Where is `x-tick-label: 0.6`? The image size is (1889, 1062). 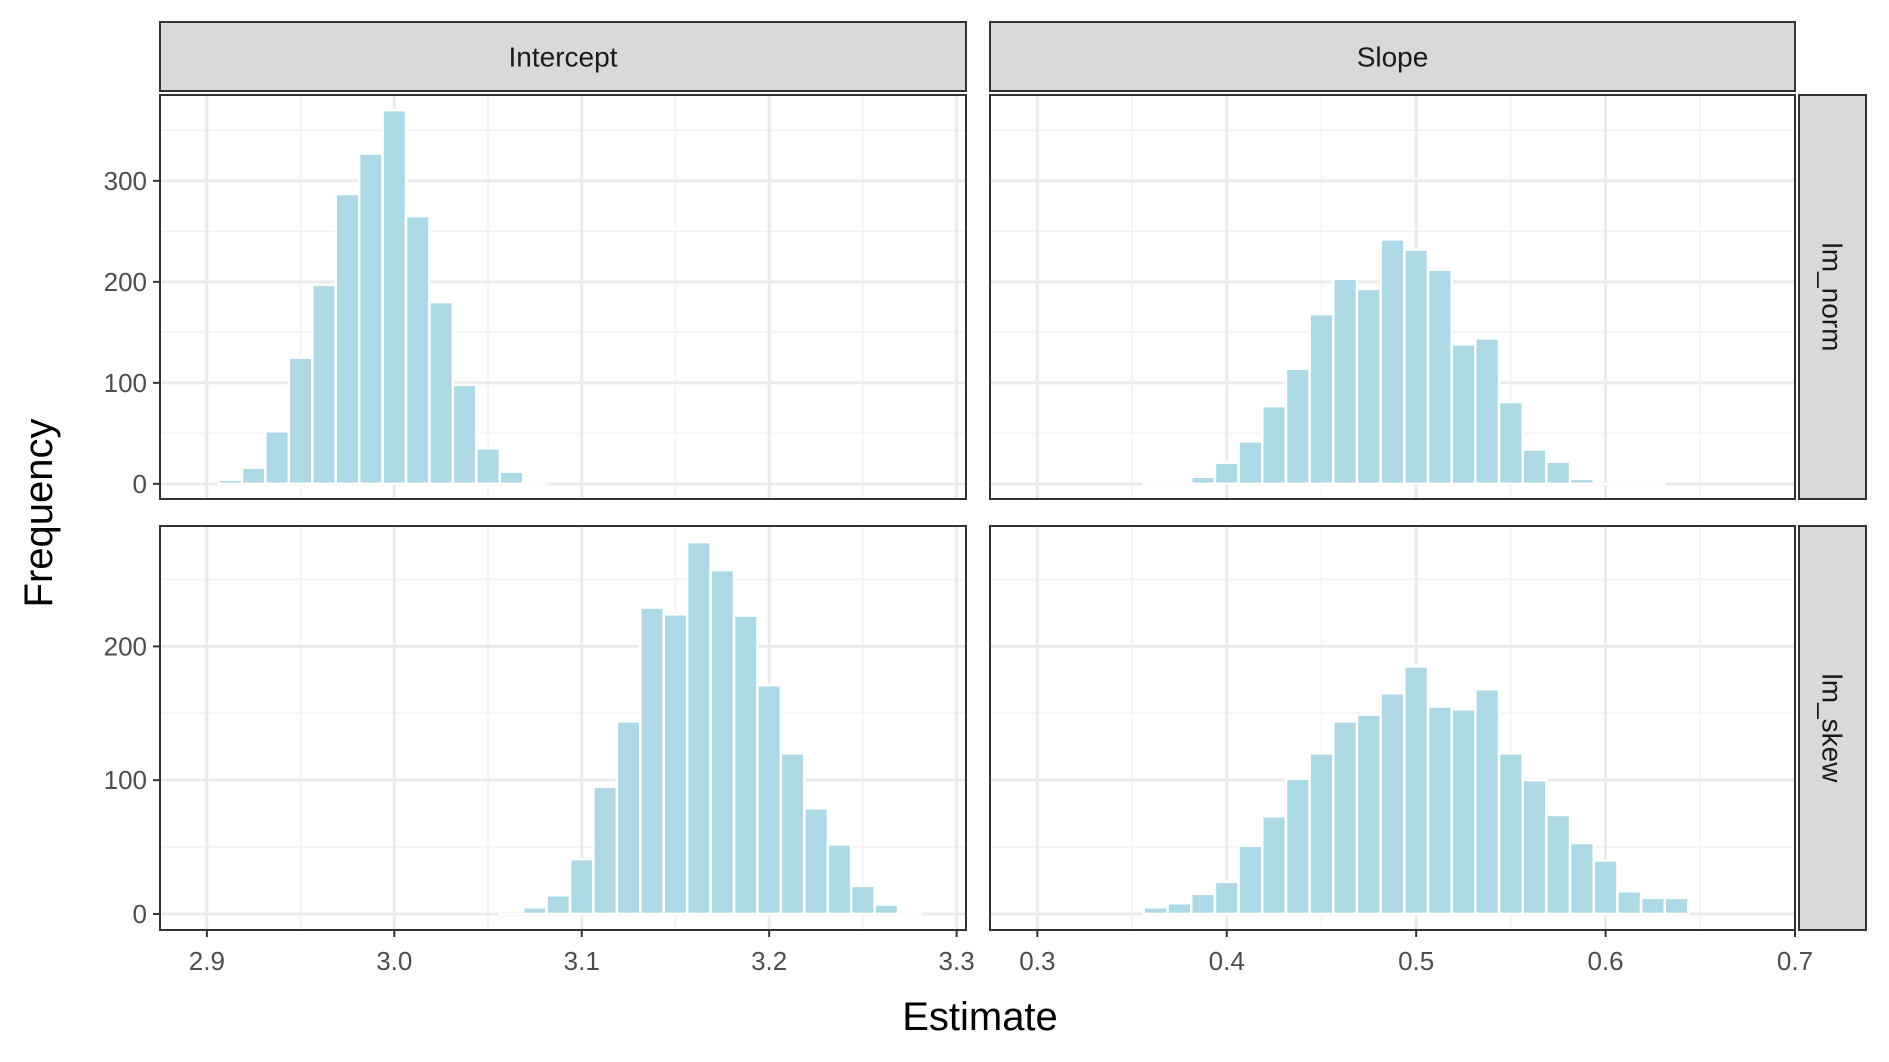 x-tick-label: 0.6 is located at coordinates (1606, 961).